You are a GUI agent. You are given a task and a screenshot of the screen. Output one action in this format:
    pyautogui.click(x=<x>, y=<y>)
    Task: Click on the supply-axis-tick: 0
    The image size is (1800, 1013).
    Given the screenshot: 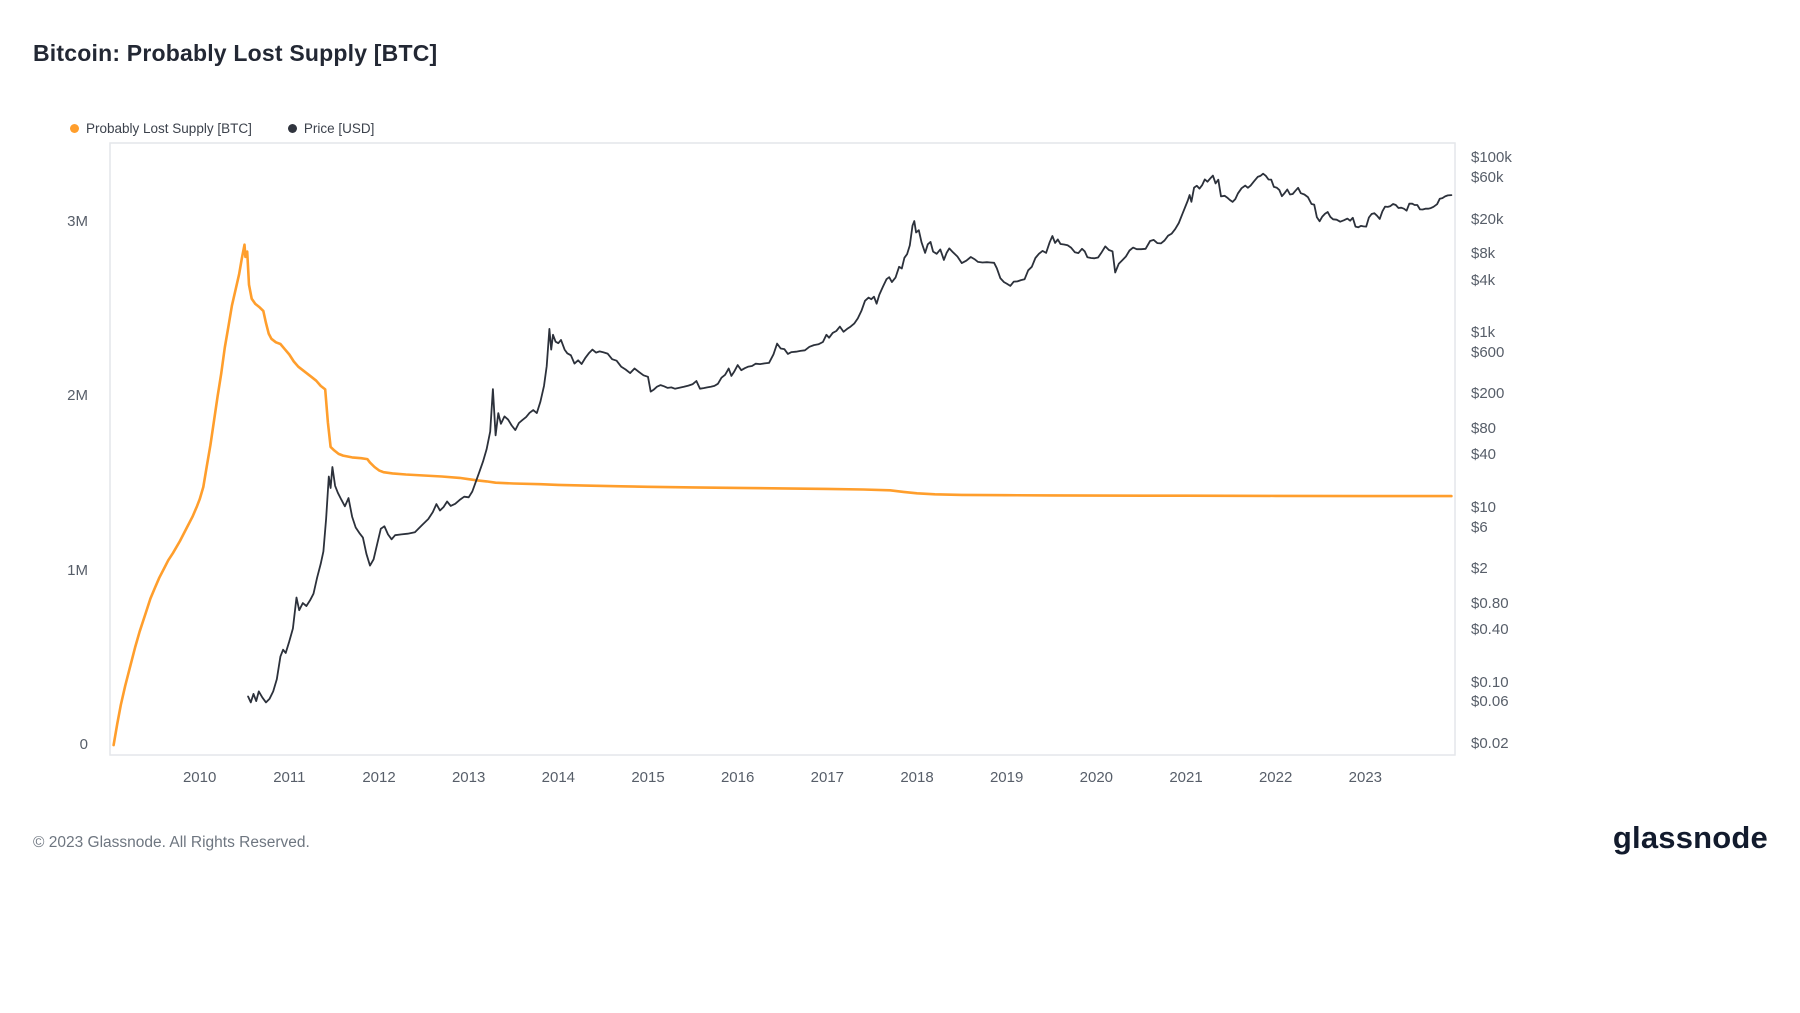 What is the action you would take?
    pyautogui.click(x=83, y=745)
    